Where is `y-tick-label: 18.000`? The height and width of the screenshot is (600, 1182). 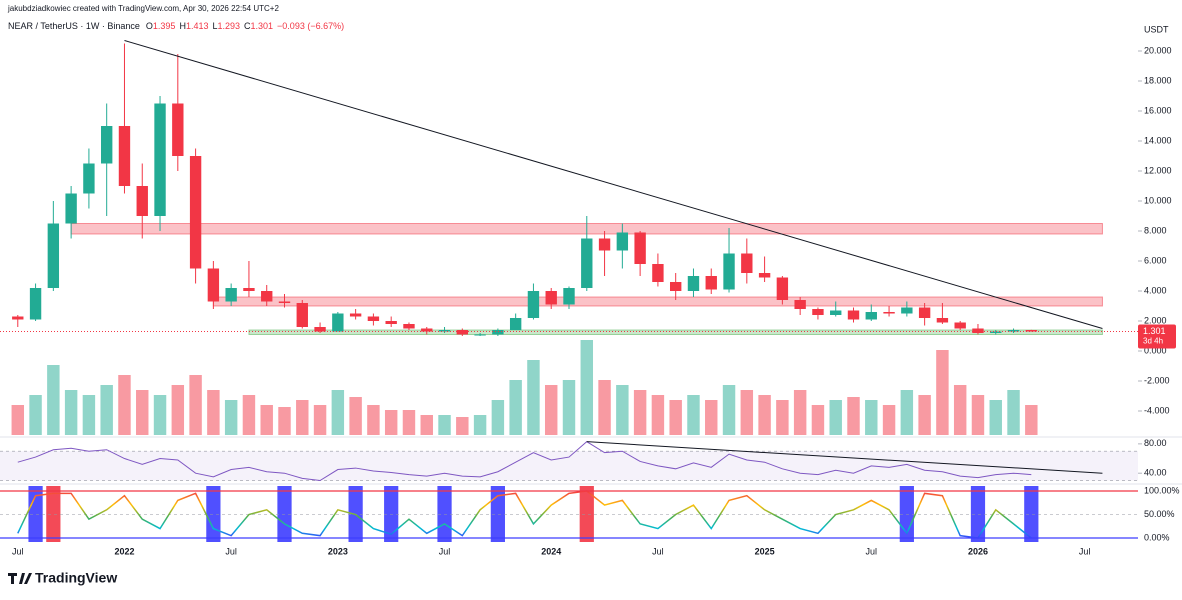 y-tick-label: 18.000 is located at coordinates (1158, 80).